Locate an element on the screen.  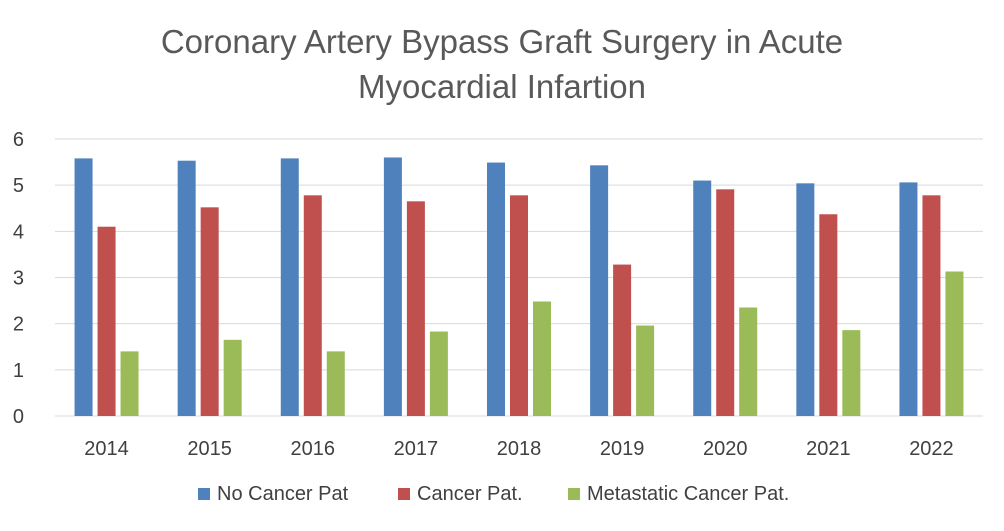
x-tick-label: 2022 is located at coordinates (931, 449).